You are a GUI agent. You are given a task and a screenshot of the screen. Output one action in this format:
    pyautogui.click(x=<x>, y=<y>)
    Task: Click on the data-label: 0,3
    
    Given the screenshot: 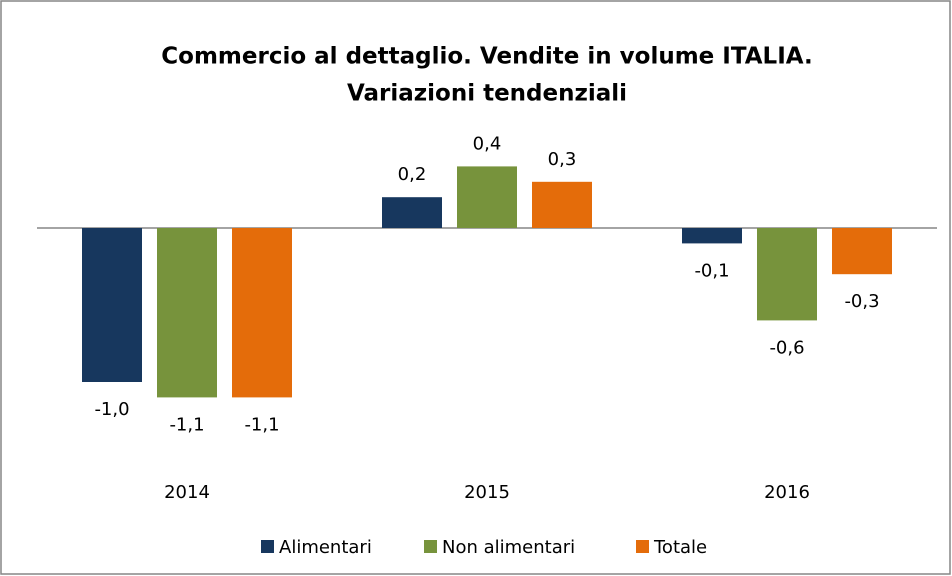 What is the action you would take?
    pyautogui.click(x=562, y=159)
    